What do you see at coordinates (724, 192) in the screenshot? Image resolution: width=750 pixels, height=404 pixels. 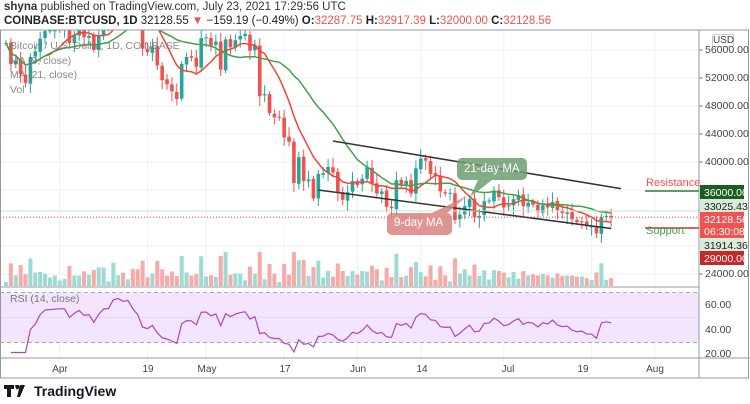 I see `resistance-badge: 36000.00` at bounding box center [724, 192].